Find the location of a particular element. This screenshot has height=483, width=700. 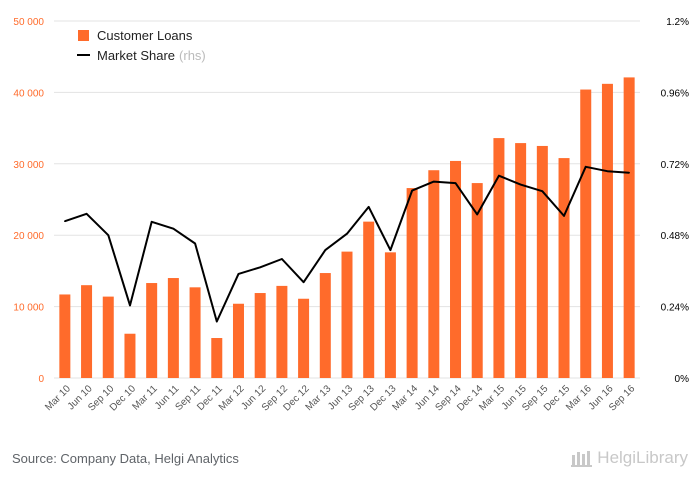

legend: Customer Loans Market Share (rhs) is located at coordinates (141, 45).